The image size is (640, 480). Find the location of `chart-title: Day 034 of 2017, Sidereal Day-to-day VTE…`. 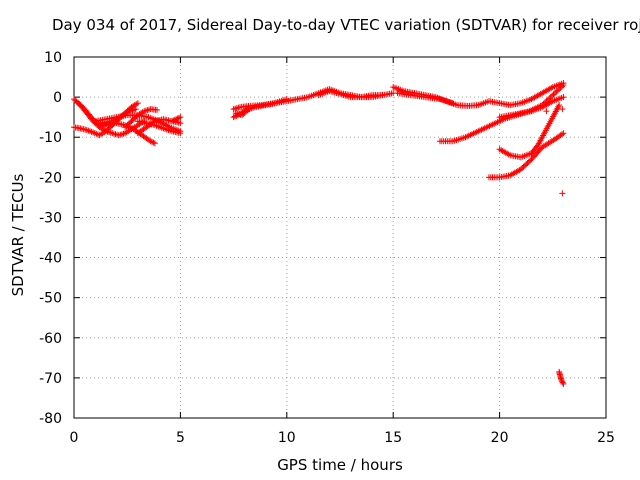

chart-title: Day 034 of 2017, Sidereal Day-to-day VTE… is located at coordinates (346, 25).